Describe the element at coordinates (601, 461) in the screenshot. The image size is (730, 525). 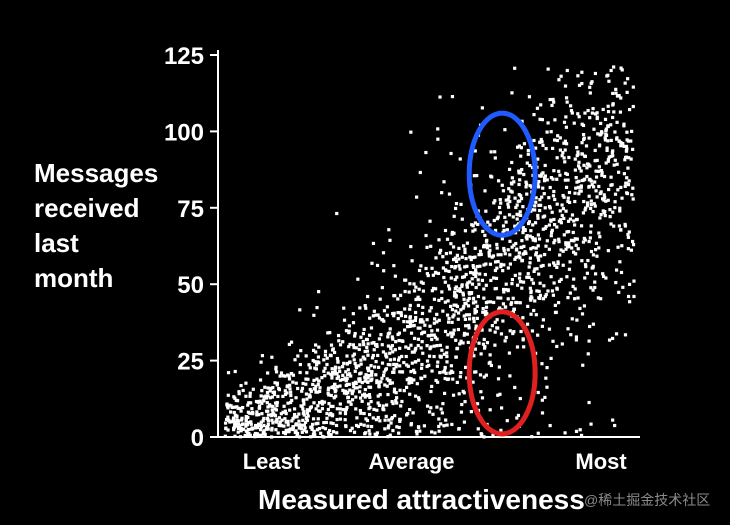
I see `x-tick-label: Most` at that location.